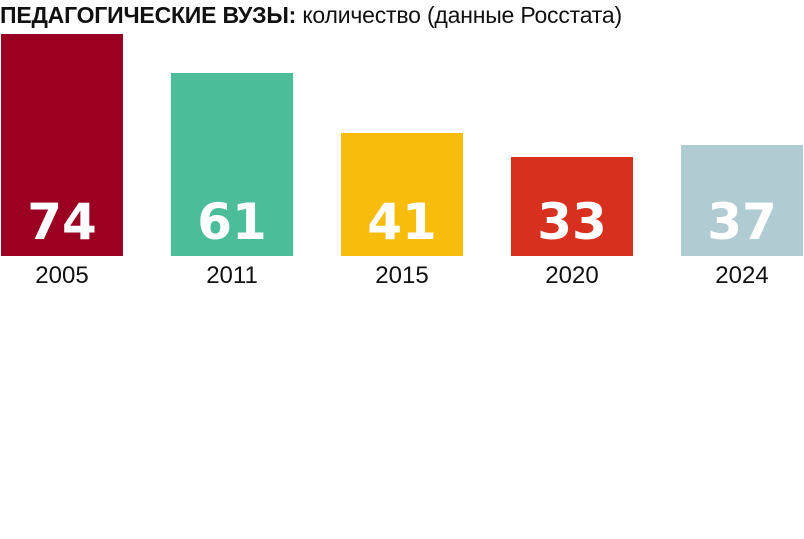 The image size is (804, 539). Describe the element at coordinates (232, 164) in the screenshot. I see `bar-2011` at that location.